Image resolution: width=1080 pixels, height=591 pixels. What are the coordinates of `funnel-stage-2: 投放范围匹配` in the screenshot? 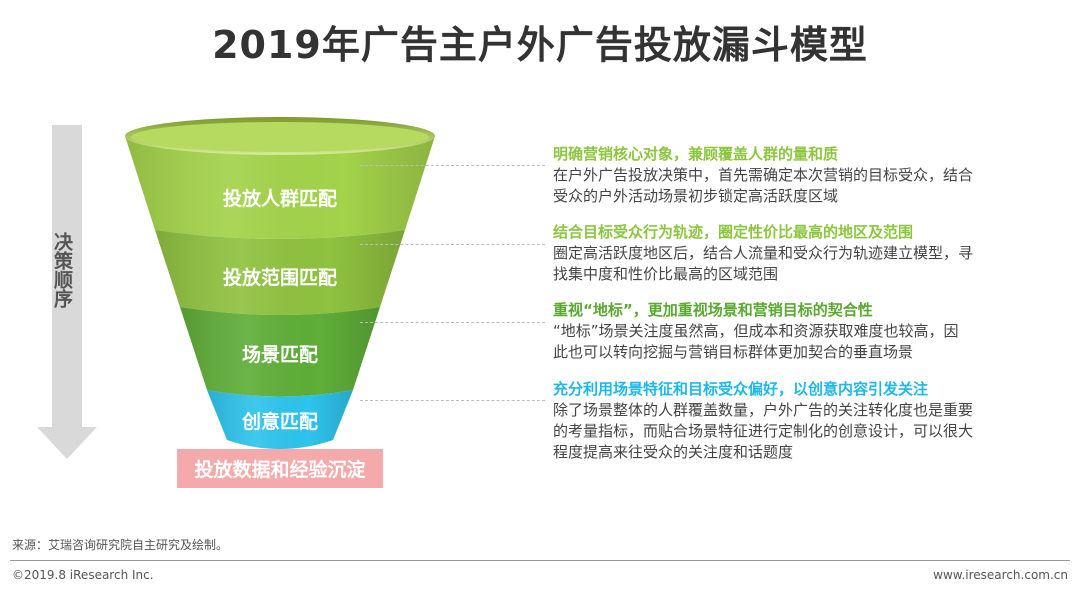 It's located at (280, 272).